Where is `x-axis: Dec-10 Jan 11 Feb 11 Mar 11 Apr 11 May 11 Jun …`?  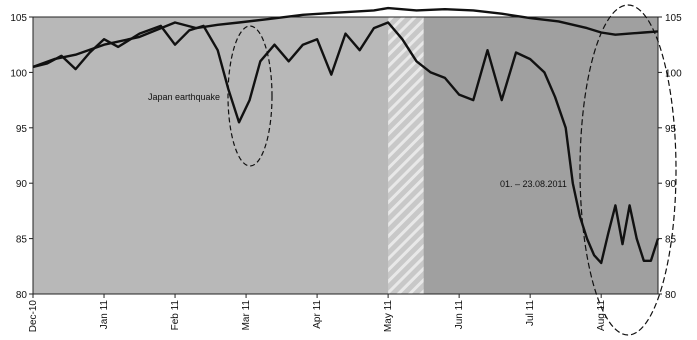 x-axis: Dec-10 Jan 11 Feb 11 Mar 11 Apr 11 May 11 Jun … is located at coordinates (317, 313).